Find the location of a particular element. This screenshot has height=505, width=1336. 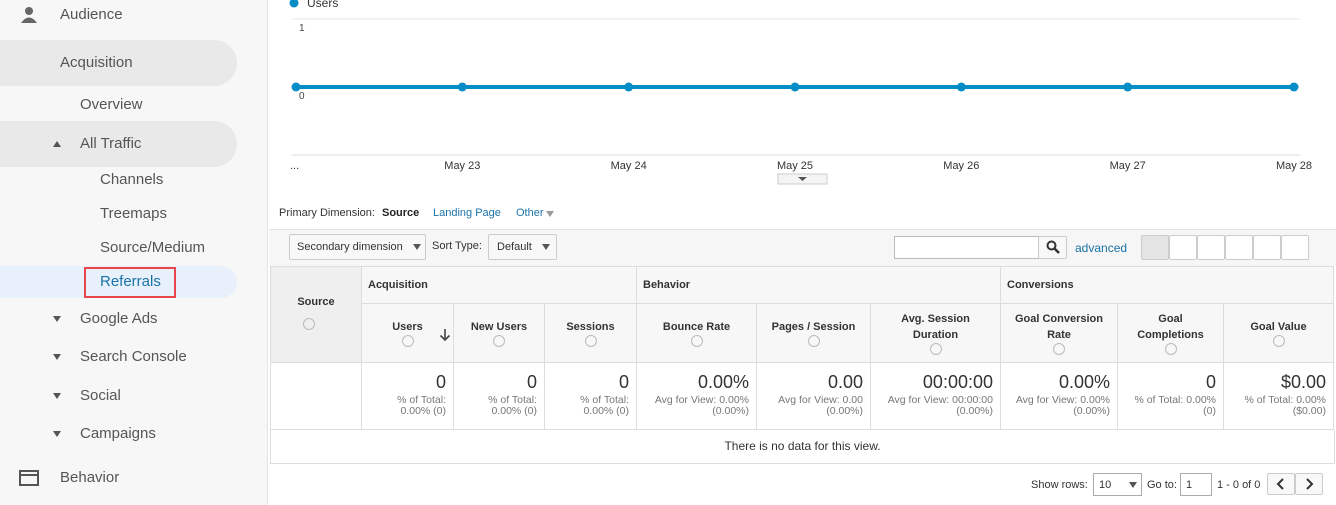

advanced-link: advanced is located at coordinates (1101, 248).